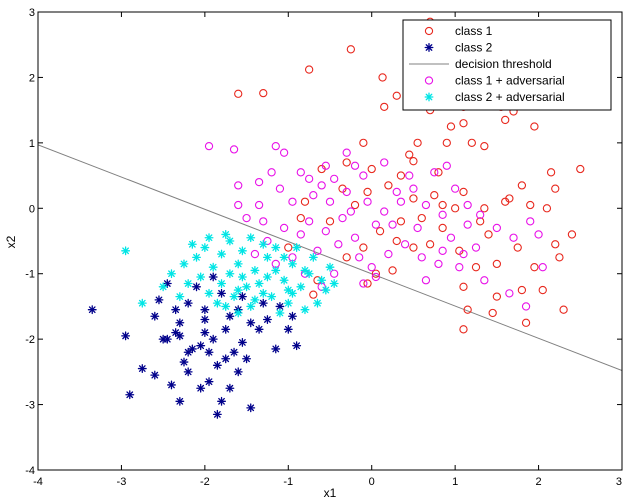 The image size is (624, 502). What do you see at coordinates (474, 31) in the screenshot?
I see `legend-label: class 1` at bounding box center [474, 31].